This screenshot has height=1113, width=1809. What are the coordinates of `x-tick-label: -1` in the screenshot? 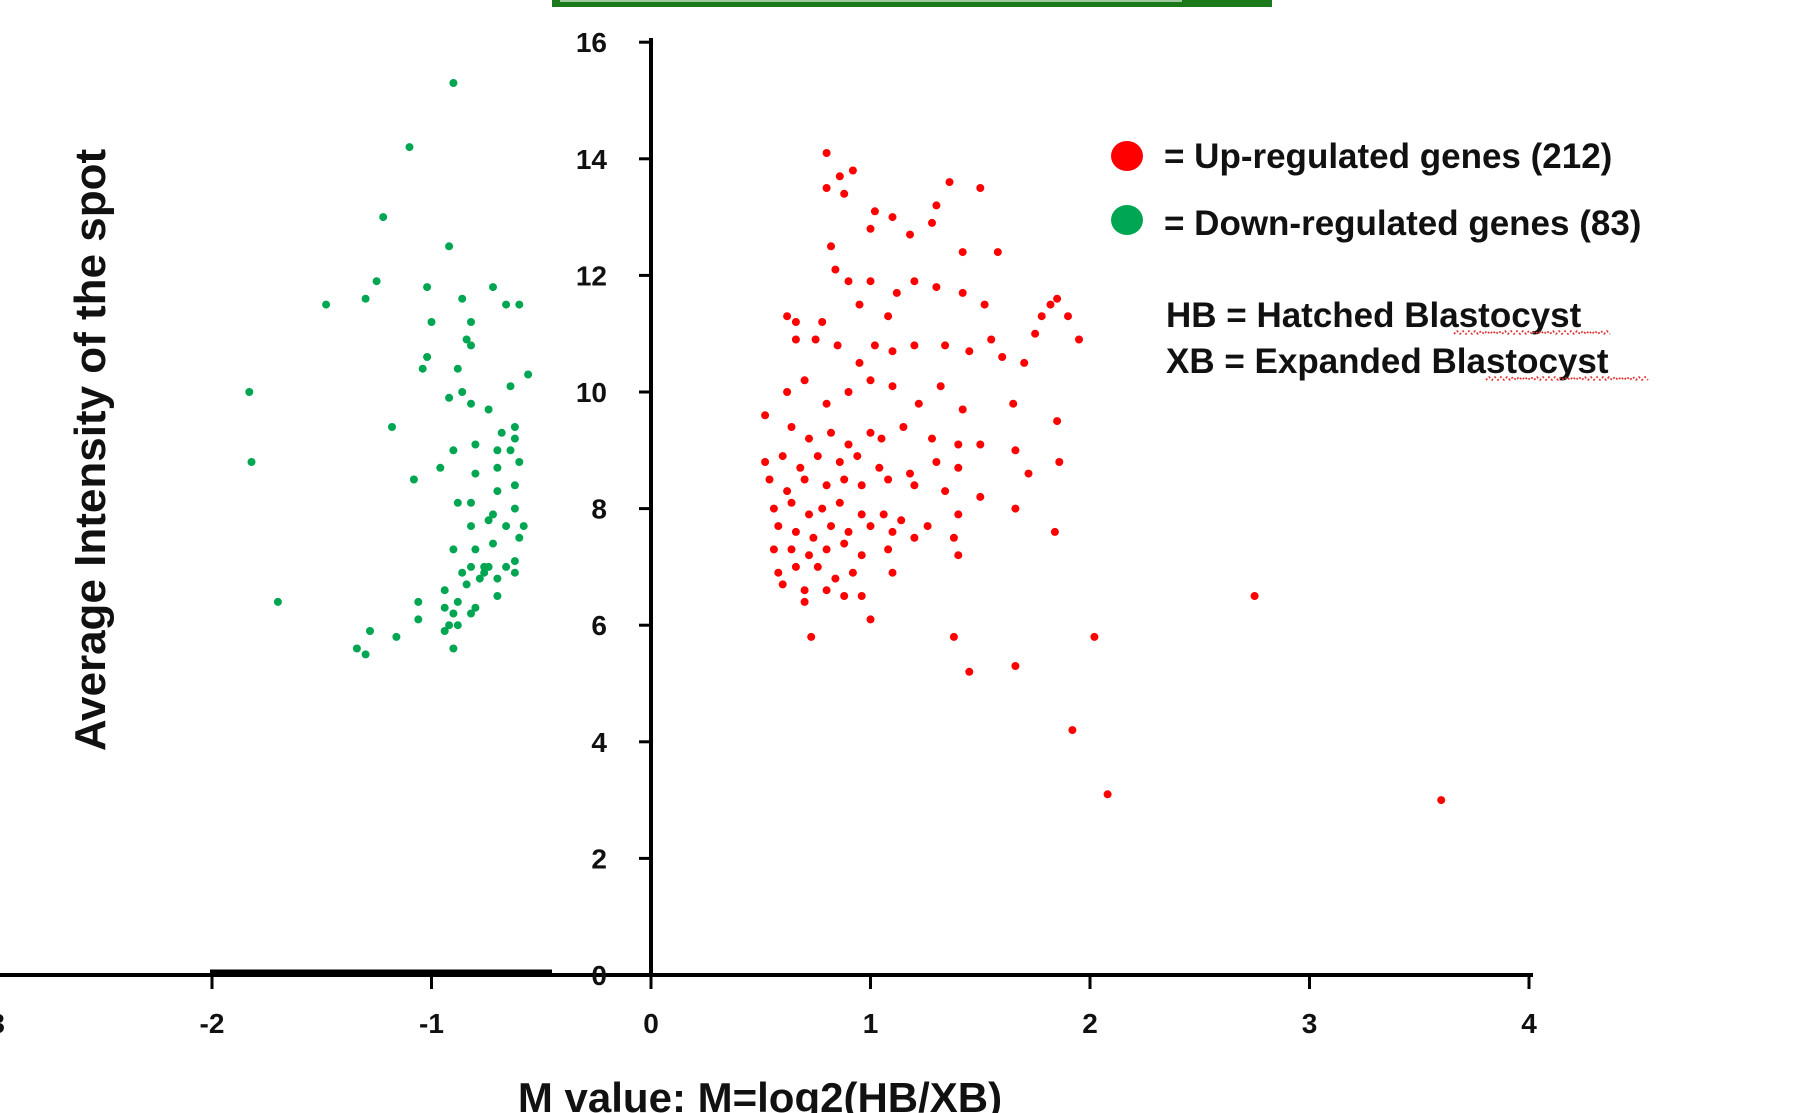 It's located at (431, 1023).